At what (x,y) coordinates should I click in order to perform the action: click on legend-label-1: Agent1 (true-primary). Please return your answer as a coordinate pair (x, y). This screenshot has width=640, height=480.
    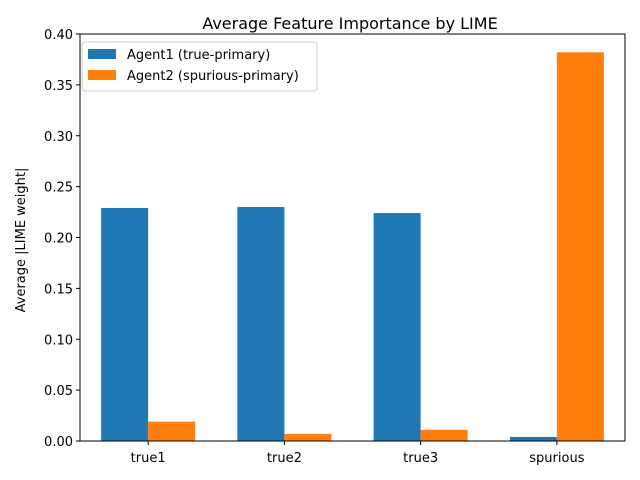
    Looking at the image, I should click on (198, 55).